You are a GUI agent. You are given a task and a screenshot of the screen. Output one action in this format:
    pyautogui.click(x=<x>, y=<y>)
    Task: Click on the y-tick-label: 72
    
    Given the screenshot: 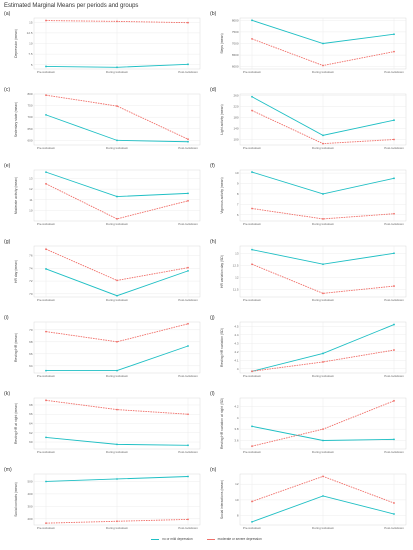 What is the action you would take?
    pyautogui.click(x=31, y=281)
    